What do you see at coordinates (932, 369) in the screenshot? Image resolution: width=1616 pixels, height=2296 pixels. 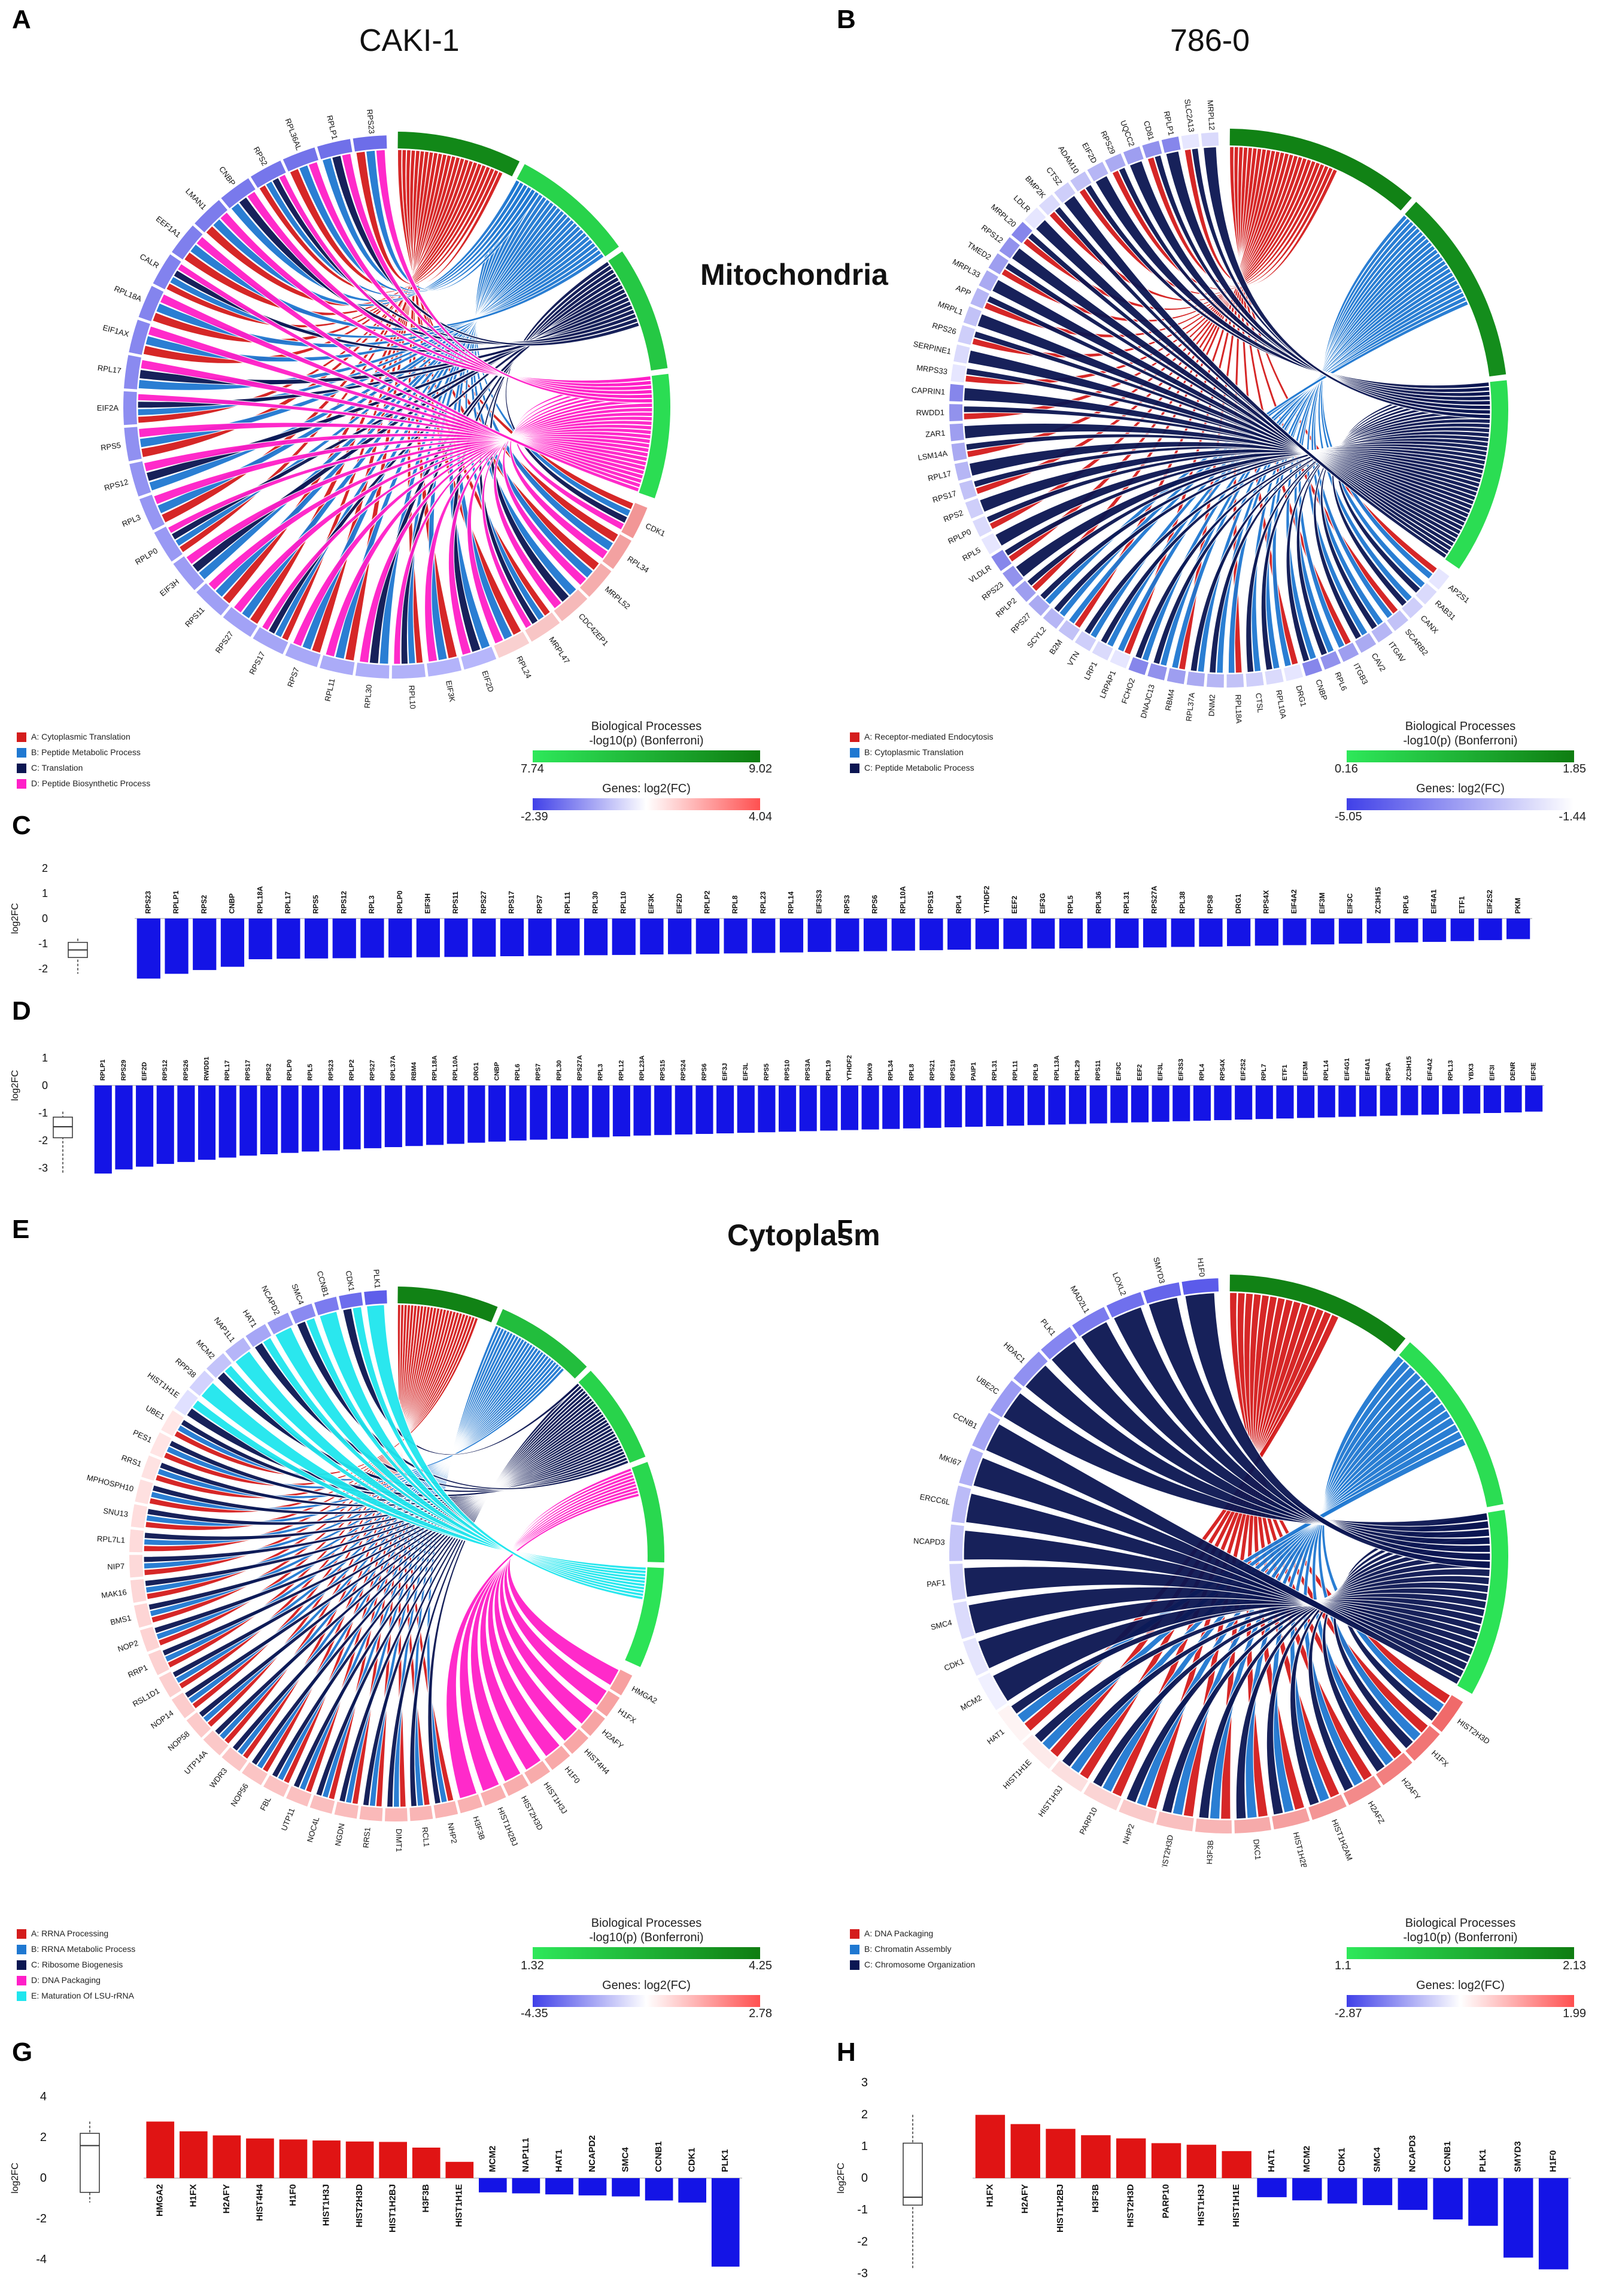 I see `gene-label: MRPS33` at bounding box center [932, 369].